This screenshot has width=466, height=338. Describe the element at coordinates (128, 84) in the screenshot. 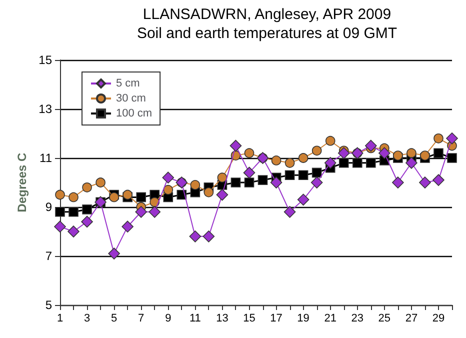

I see `legend-label: 5 cm` at that location.